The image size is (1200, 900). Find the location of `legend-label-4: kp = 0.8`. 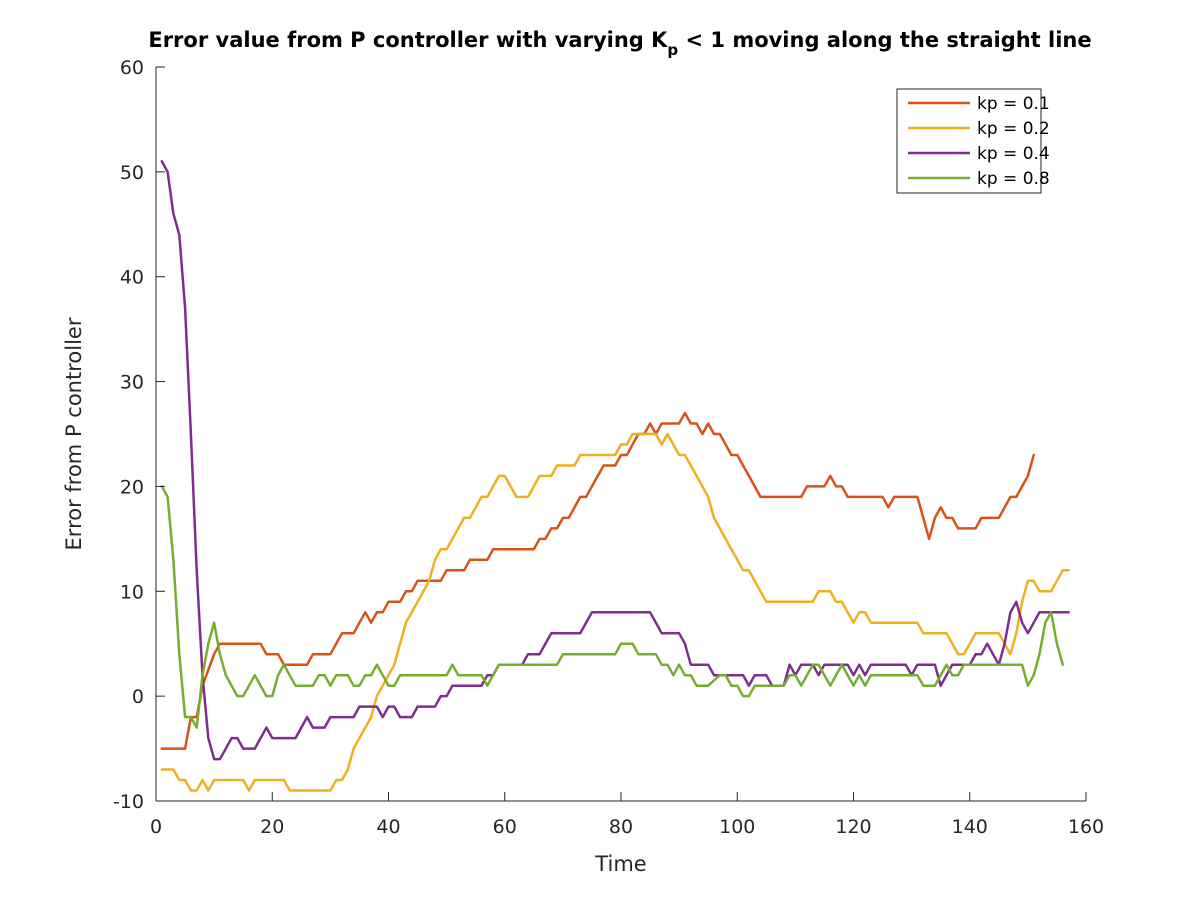

legend-label-4: kp = 0.8 is located at coordinates (1013, 179).